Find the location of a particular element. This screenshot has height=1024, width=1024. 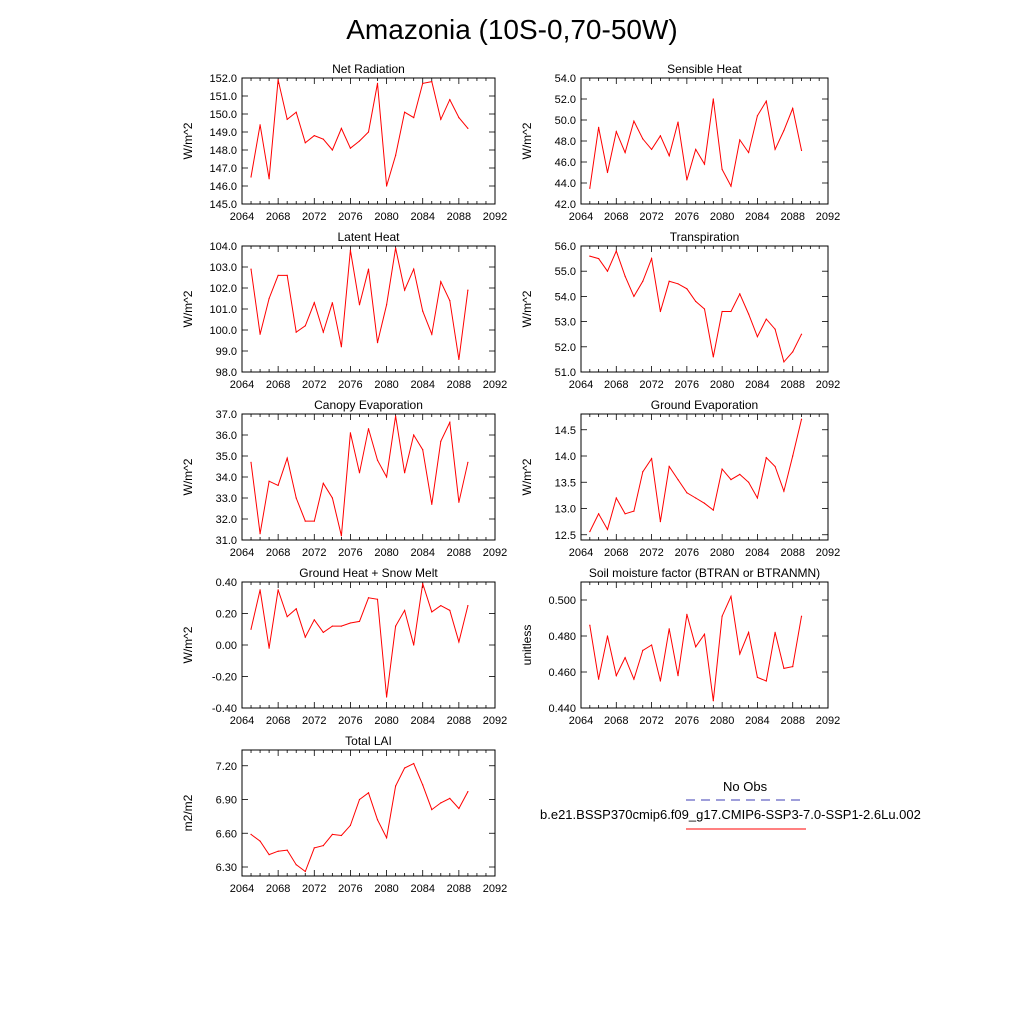

x-tick-label: 2068 is located at coordinates (616, 217).